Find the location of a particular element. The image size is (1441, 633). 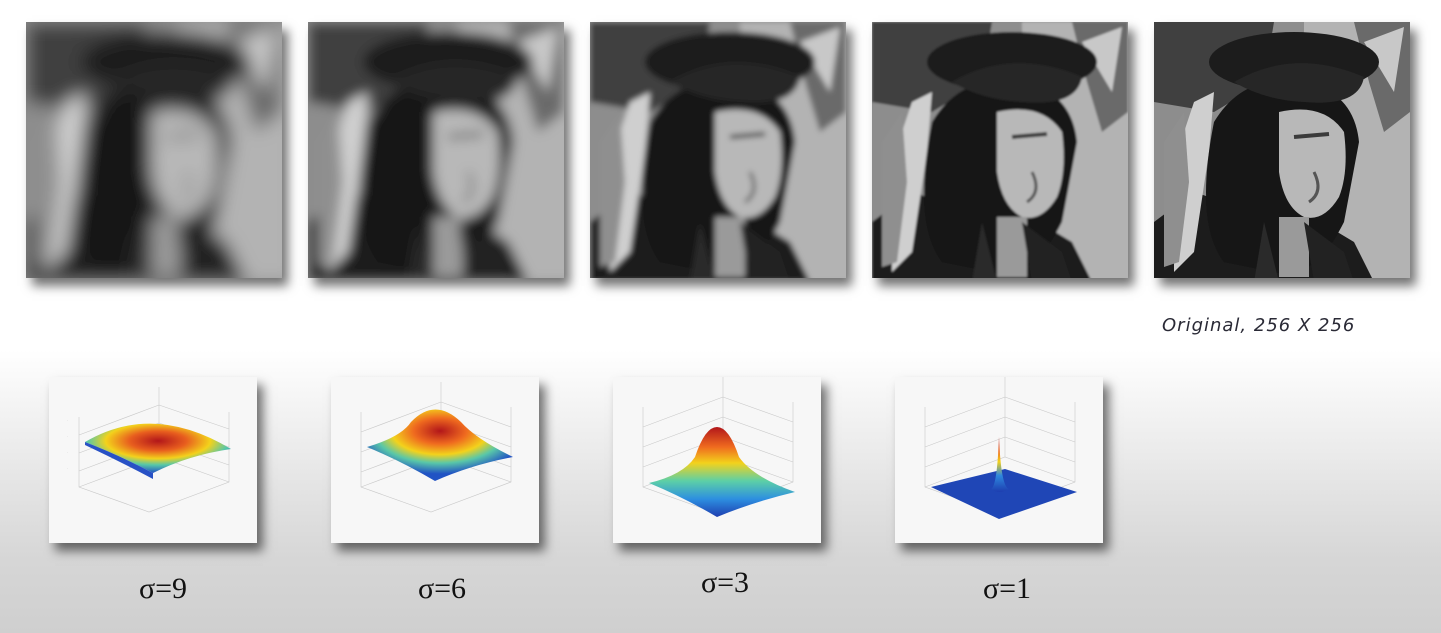

gaussian-surface-chart: · · · · is located at coordinates (149, 450).